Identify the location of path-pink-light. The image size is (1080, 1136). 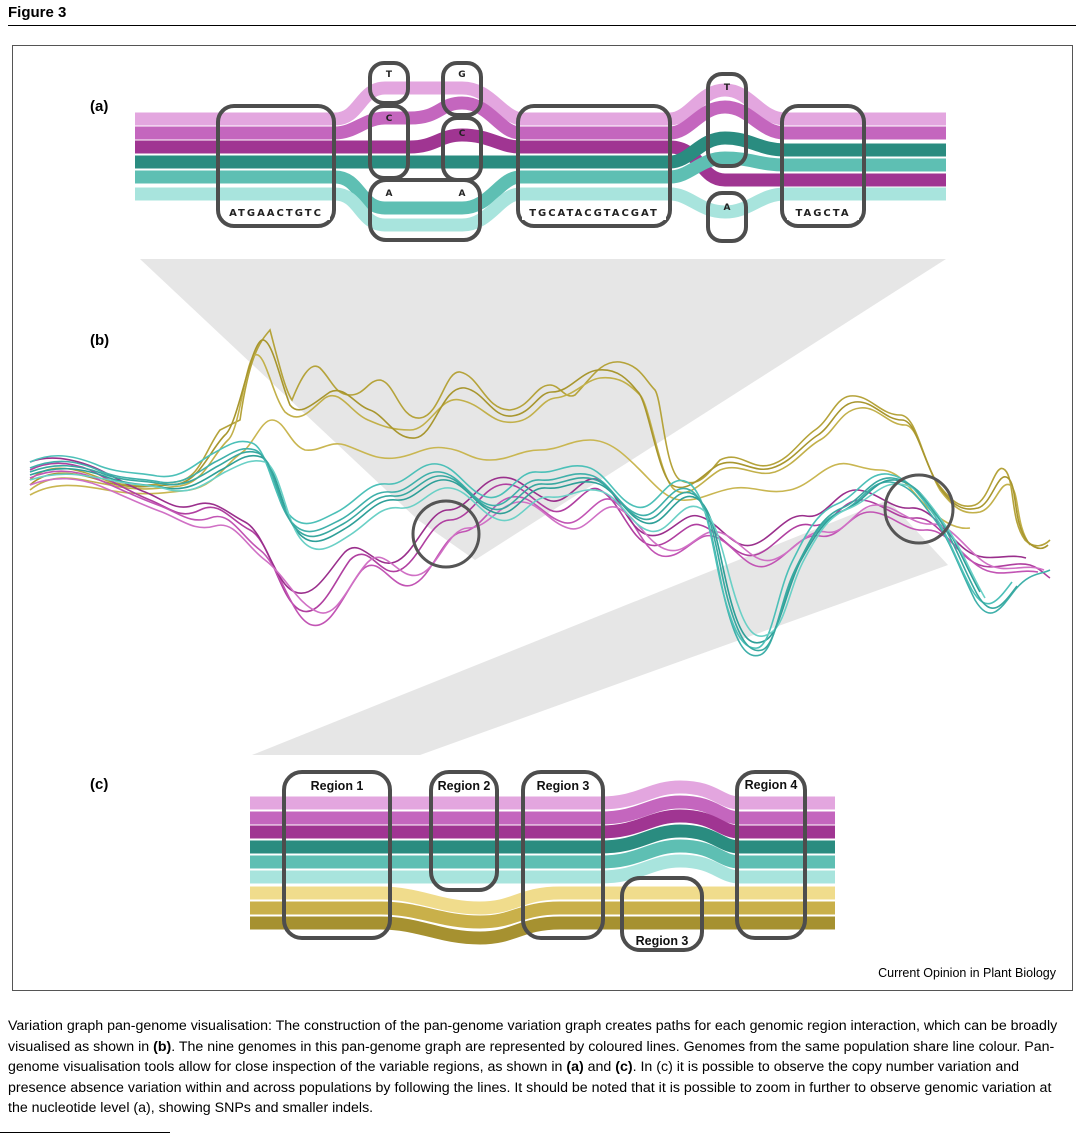
(540, 103).